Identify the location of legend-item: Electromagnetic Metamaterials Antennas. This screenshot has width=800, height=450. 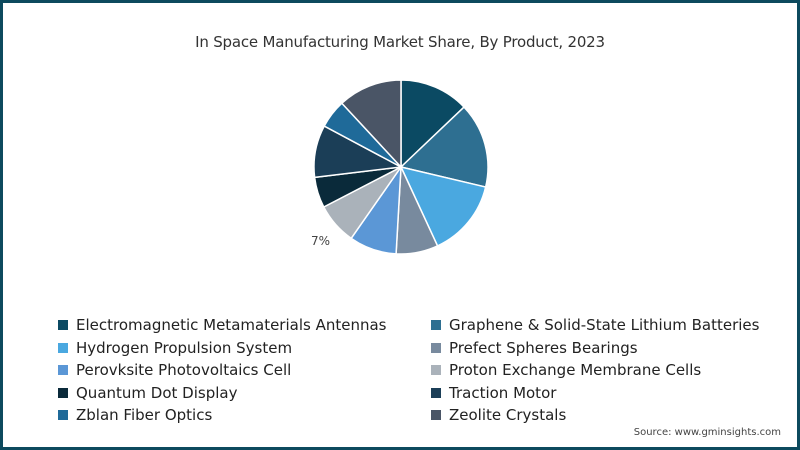
(244, 325).